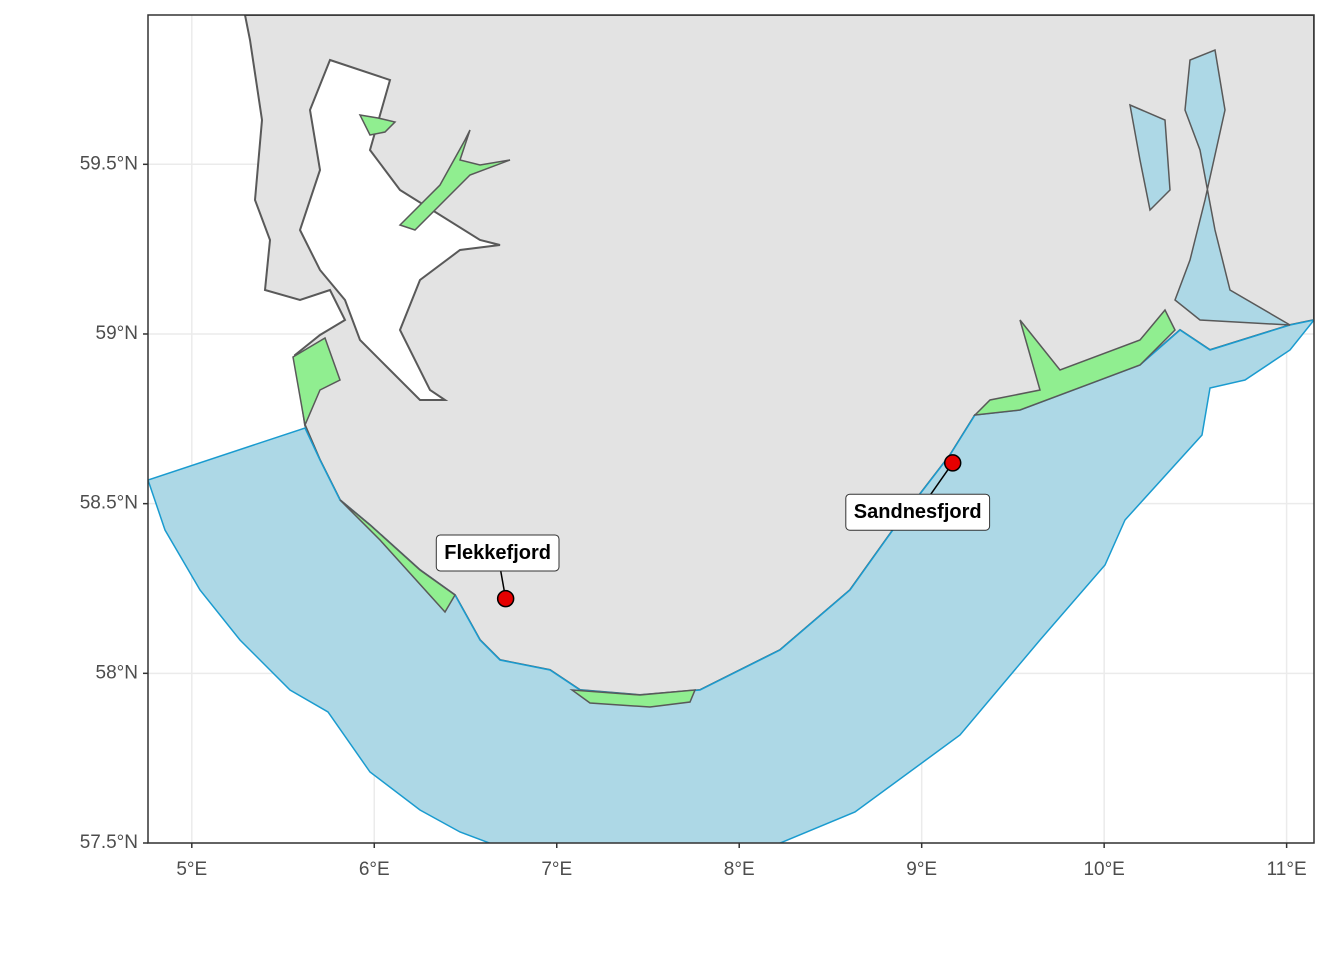  I want to click on x-tick-label: 10°E, so click(1103, 869).